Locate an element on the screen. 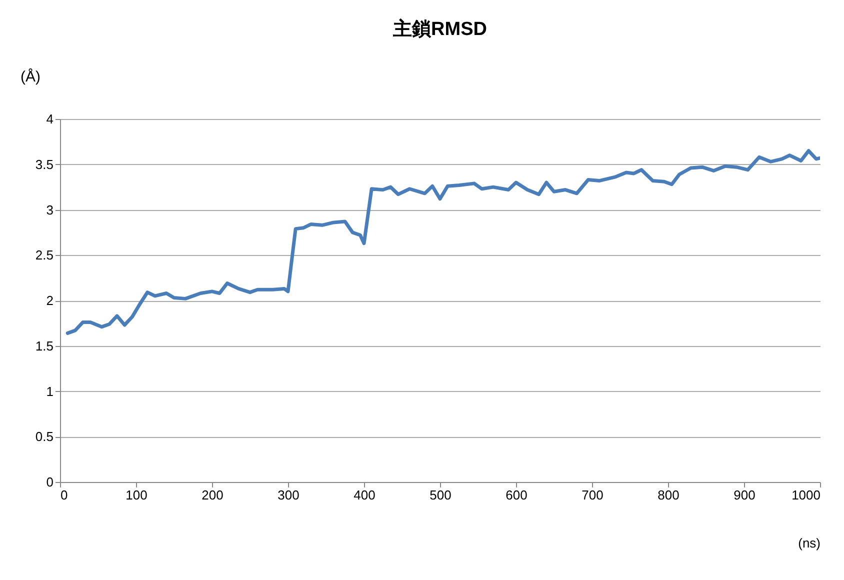  y-tick-label: 2 is located at coordinates (50, 300).